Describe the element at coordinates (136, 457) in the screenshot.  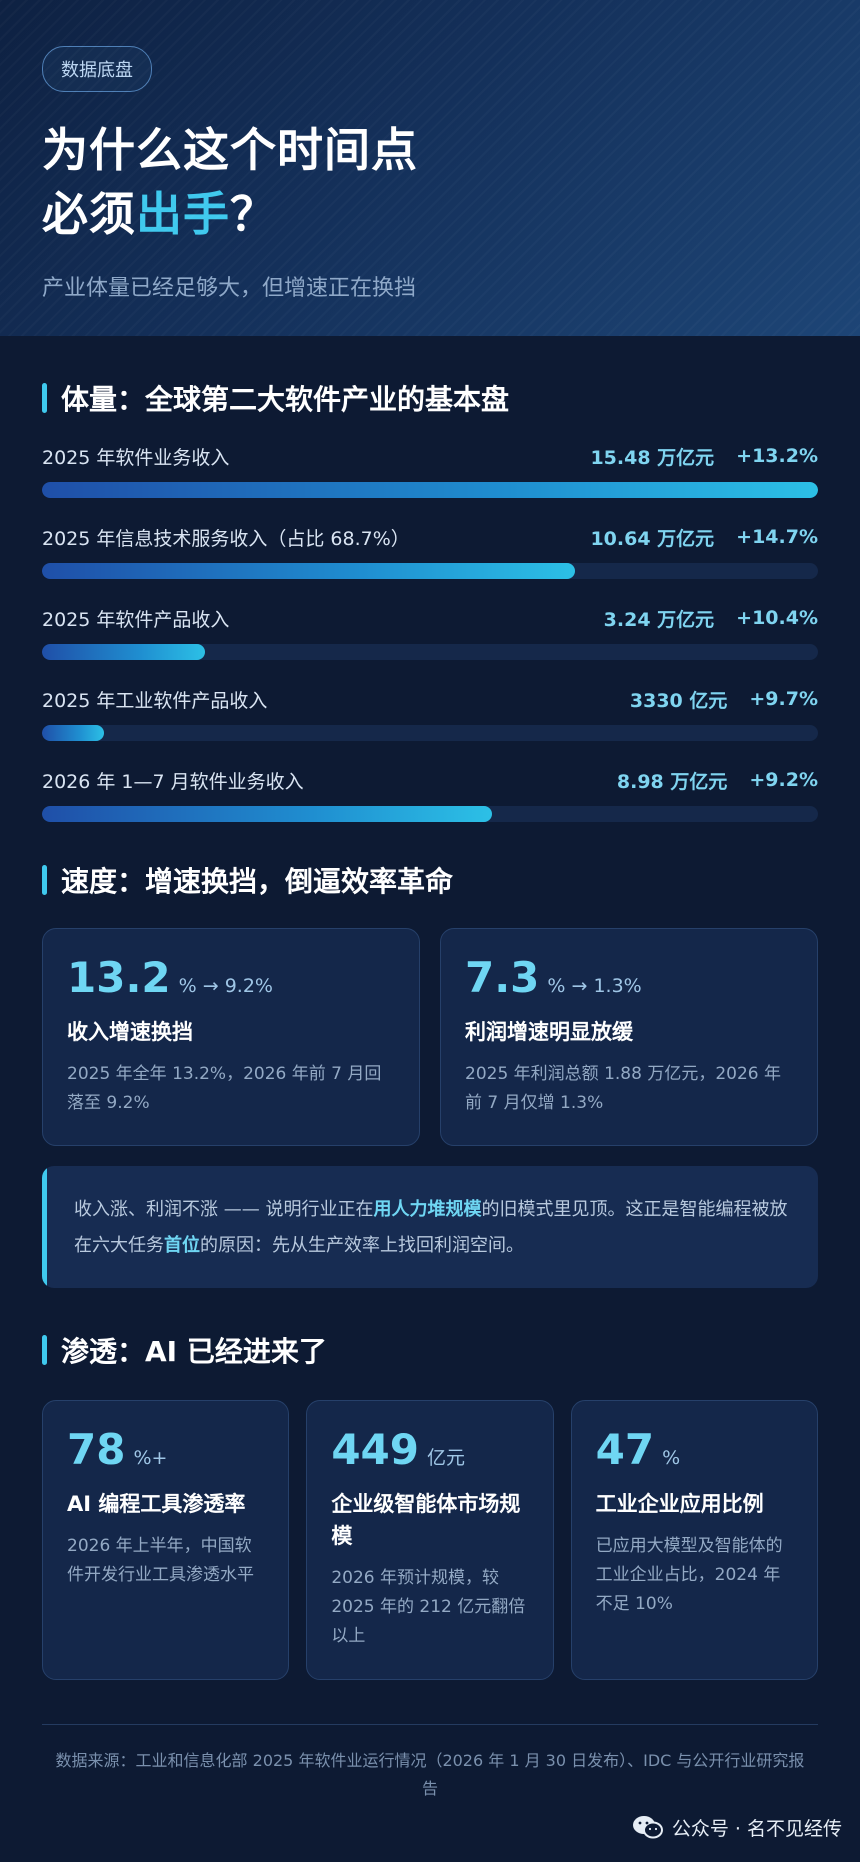
I see `metric-label: 2025 年软件业务收入` at that location.